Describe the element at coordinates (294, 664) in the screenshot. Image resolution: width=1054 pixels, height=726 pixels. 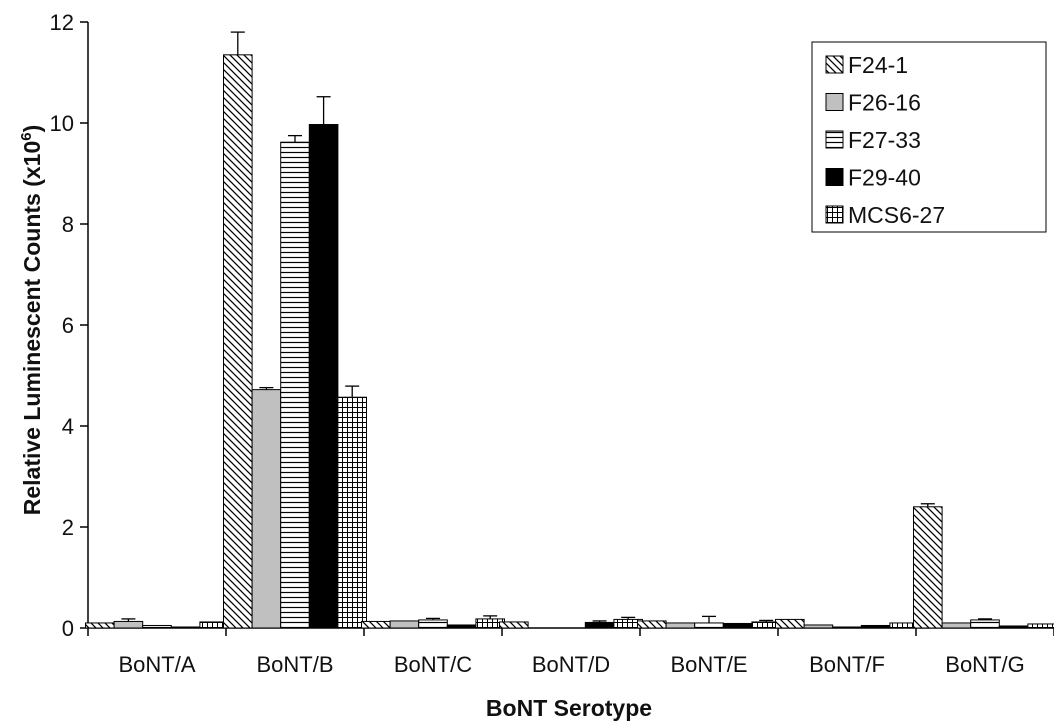
I see `x-tick-label: BoNT/B` at that location.